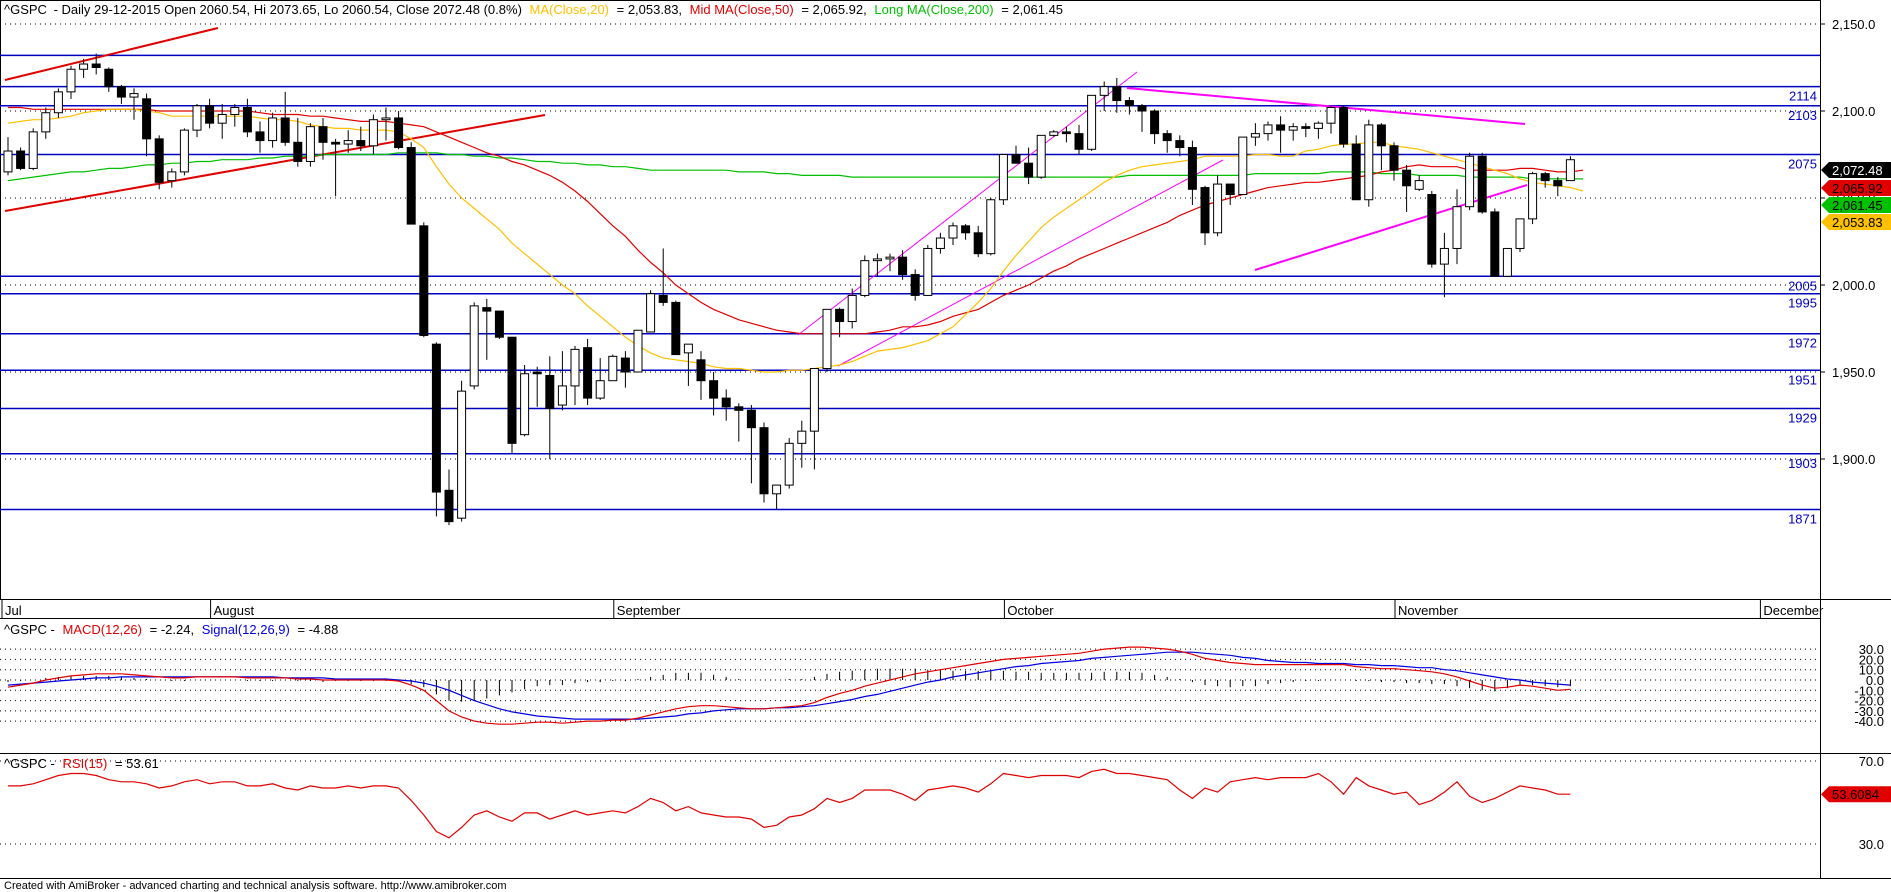  I want to click on rsi-header-symbol: ^GSPC -, so click(29, 763).